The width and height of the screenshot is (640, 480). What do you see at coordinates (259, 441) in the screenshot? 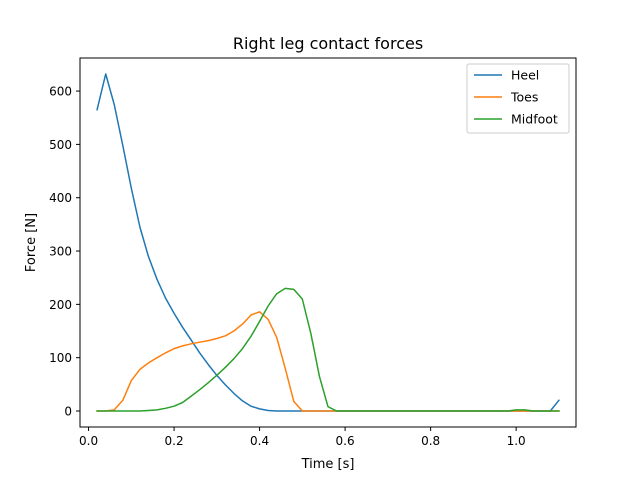
I see `x-tick-label: 0.4` at bounding box center [259, 441].